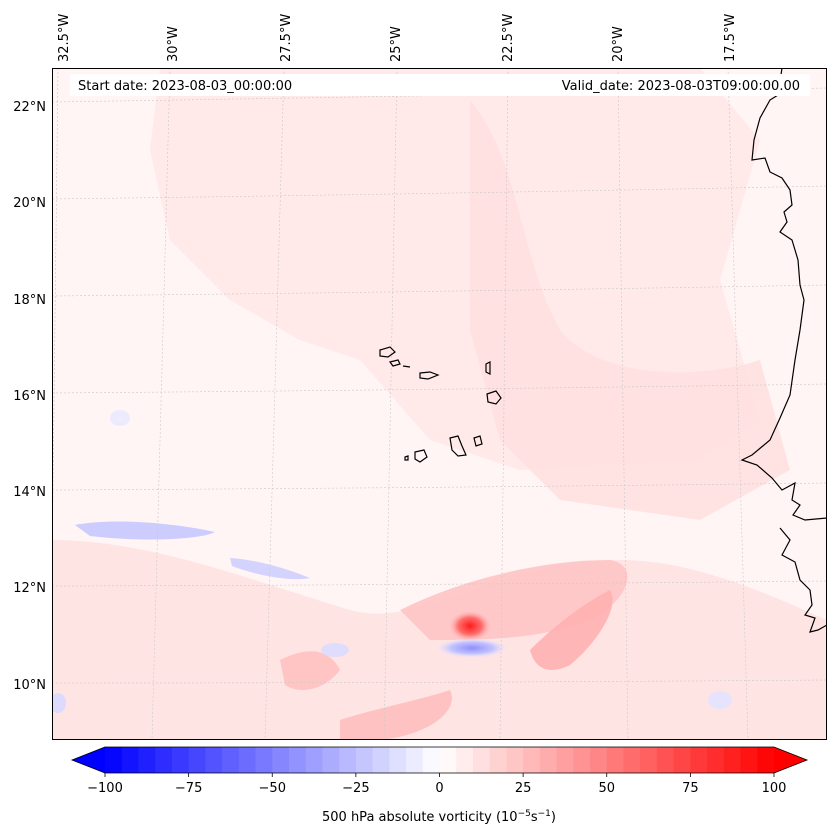  What do you see at coordinates (523, 788) in the screenshot?
I see `colorbar-tick-label: 25` at bounding box center [523, 788].